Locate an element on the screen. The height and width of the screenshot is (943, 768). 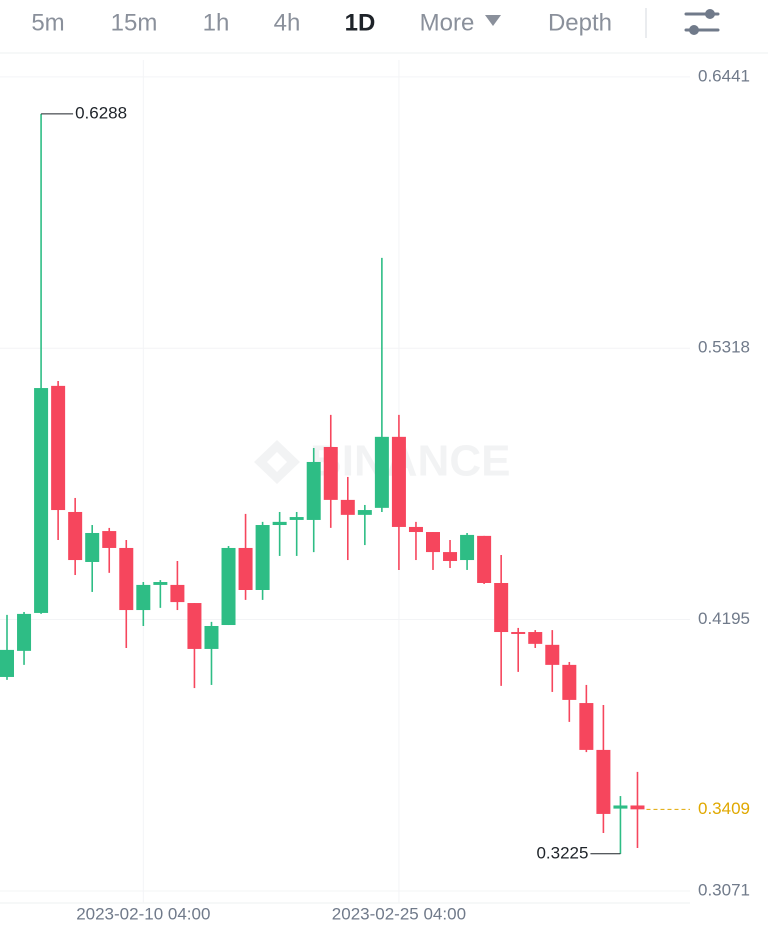
watermark-text: BINANCE is located at coordinates (410, 461).